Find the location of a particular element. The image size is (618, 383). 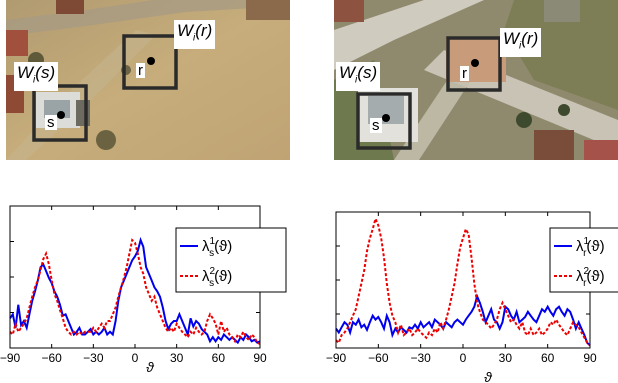

legend: λ1 r(ϑ) λ2 r(ϑ) is located at coordinates (583, 260).